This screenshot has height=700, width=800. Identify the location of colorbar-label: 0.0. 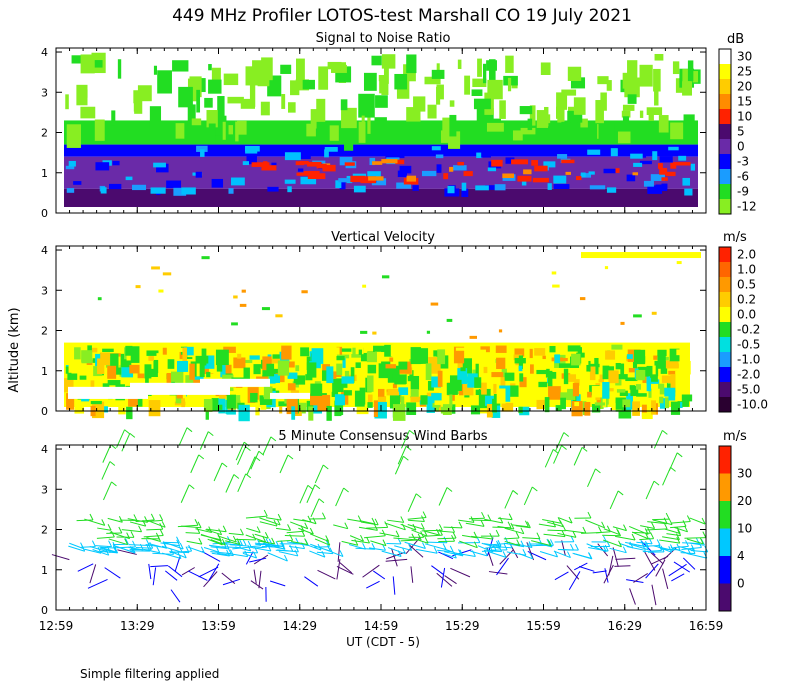
(746, 315).